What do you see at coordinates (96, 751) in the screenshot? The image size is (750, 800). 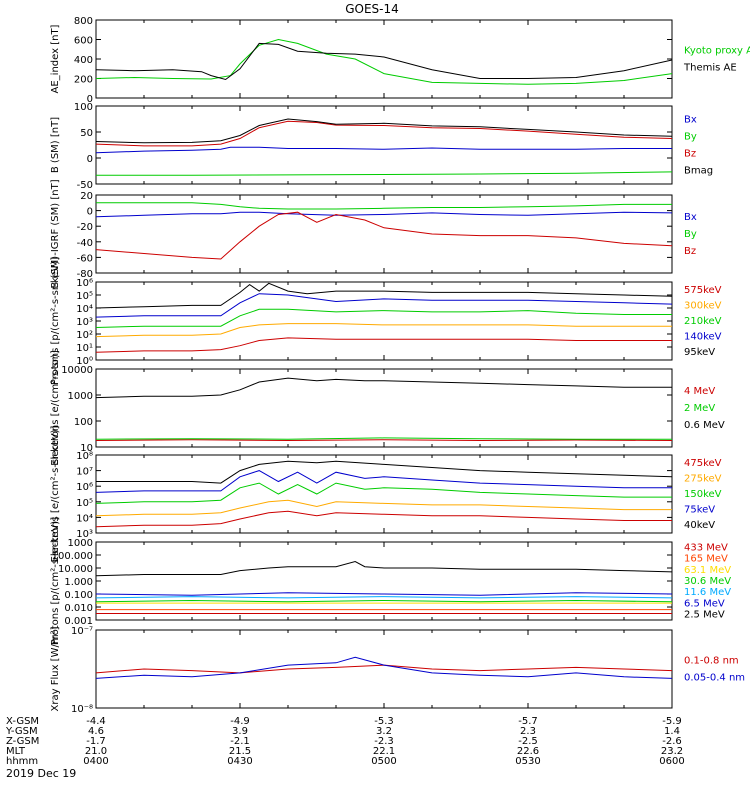 I see `x-tick-value: 21.0` at bounding box center [96, 751].